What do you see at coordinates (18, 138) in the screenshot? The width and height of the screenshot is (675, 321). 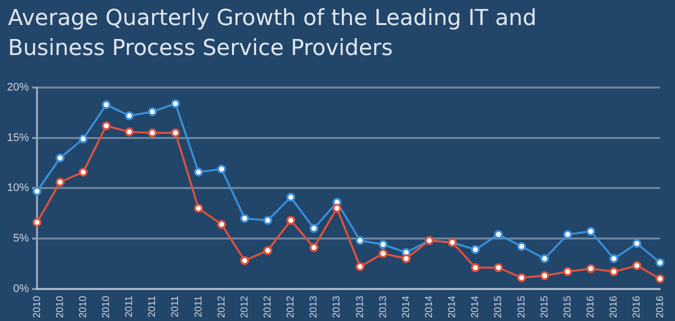 I see `y-tick-label: 15%` at bounding box center [18, 138].